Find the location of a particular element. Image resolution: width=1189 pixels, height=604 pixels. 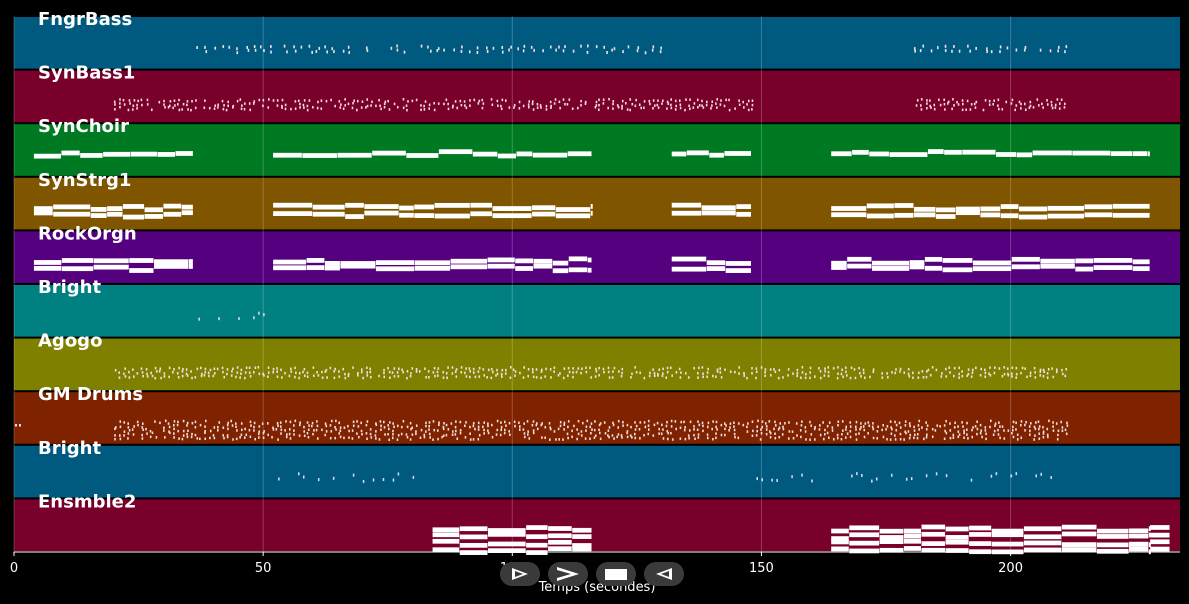

forward-button is located at coordinates (568, 574).